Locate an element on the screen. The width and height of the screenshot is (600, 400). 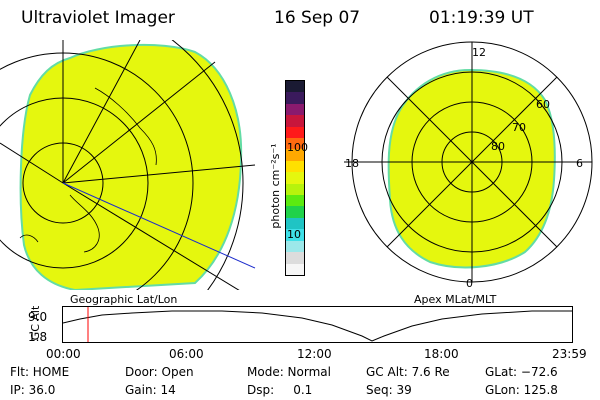
altitude-ytick-top: 9.0 is located at coordinates (38, 317).